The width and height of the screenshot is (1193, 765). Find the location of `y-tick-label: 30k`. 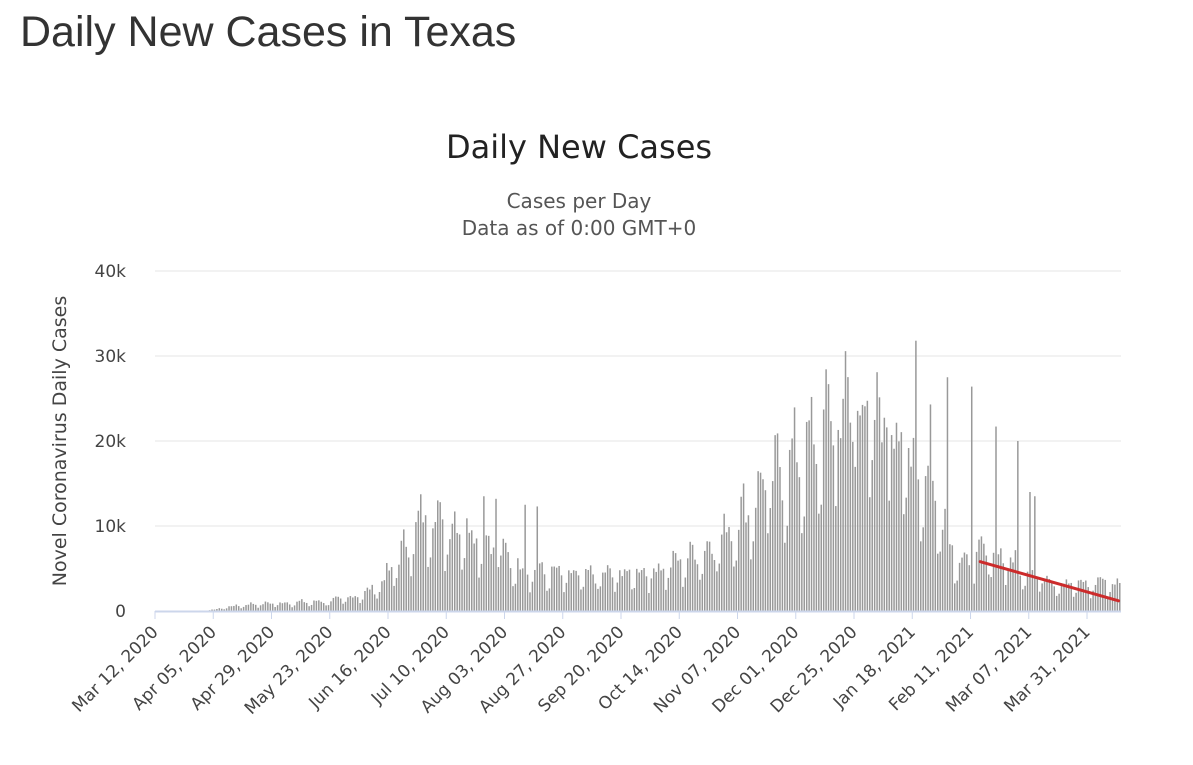

y-tick-label: 30k is located at coordinates (111, 357).